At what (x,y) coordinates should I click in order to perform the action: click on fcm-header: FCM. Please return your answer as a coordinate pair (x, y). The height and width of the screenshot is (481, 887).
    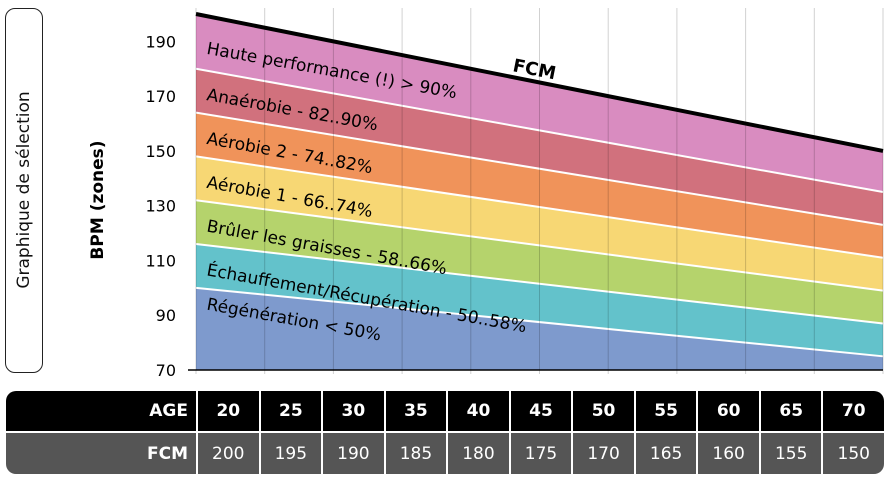
    Looking at the image, I should click on (167, 453).